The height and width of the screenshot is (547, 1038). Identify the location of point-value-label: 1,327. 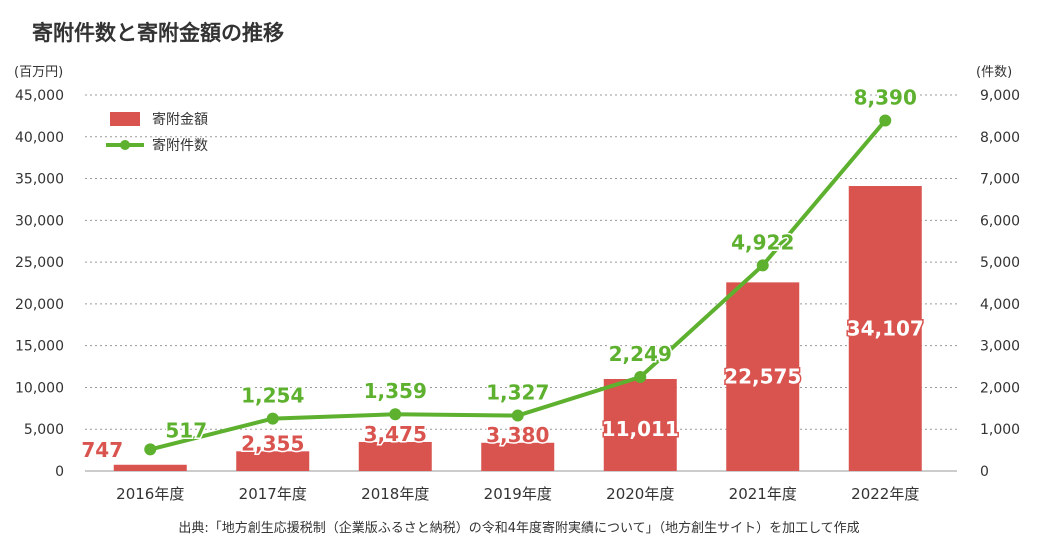
(517, 393).